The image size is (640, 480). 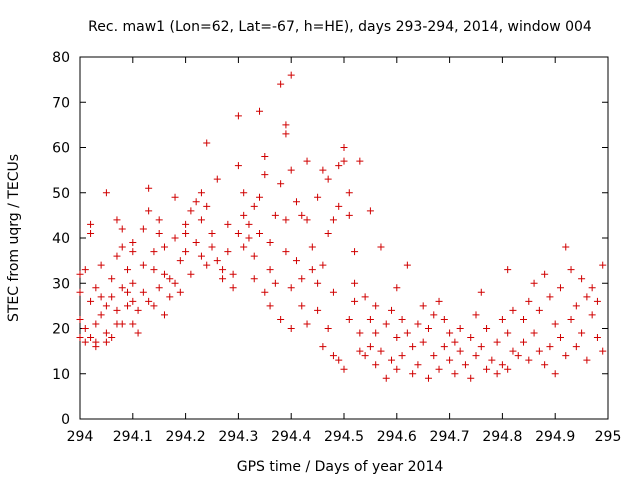 What do you see at coordinates (238, 437) in the screenshot?
I see `x-tick-label: 294.3` at bounding box center [238, 437].